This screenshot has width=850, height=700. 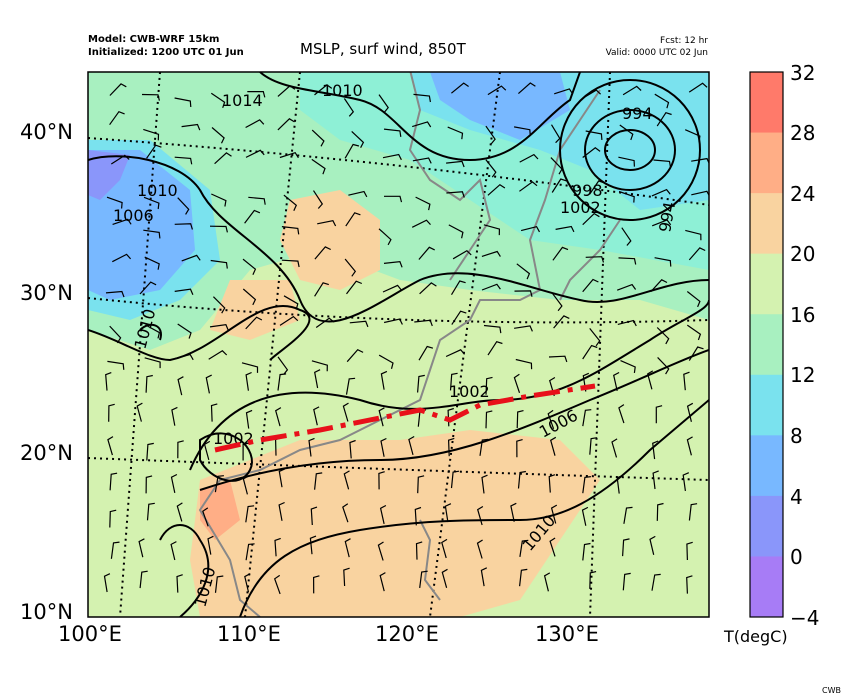 What do you see at coordinates (803, 73) in the screenshot?
I see `colorbar-tick-32: 32` at bounding box center [803, 73].